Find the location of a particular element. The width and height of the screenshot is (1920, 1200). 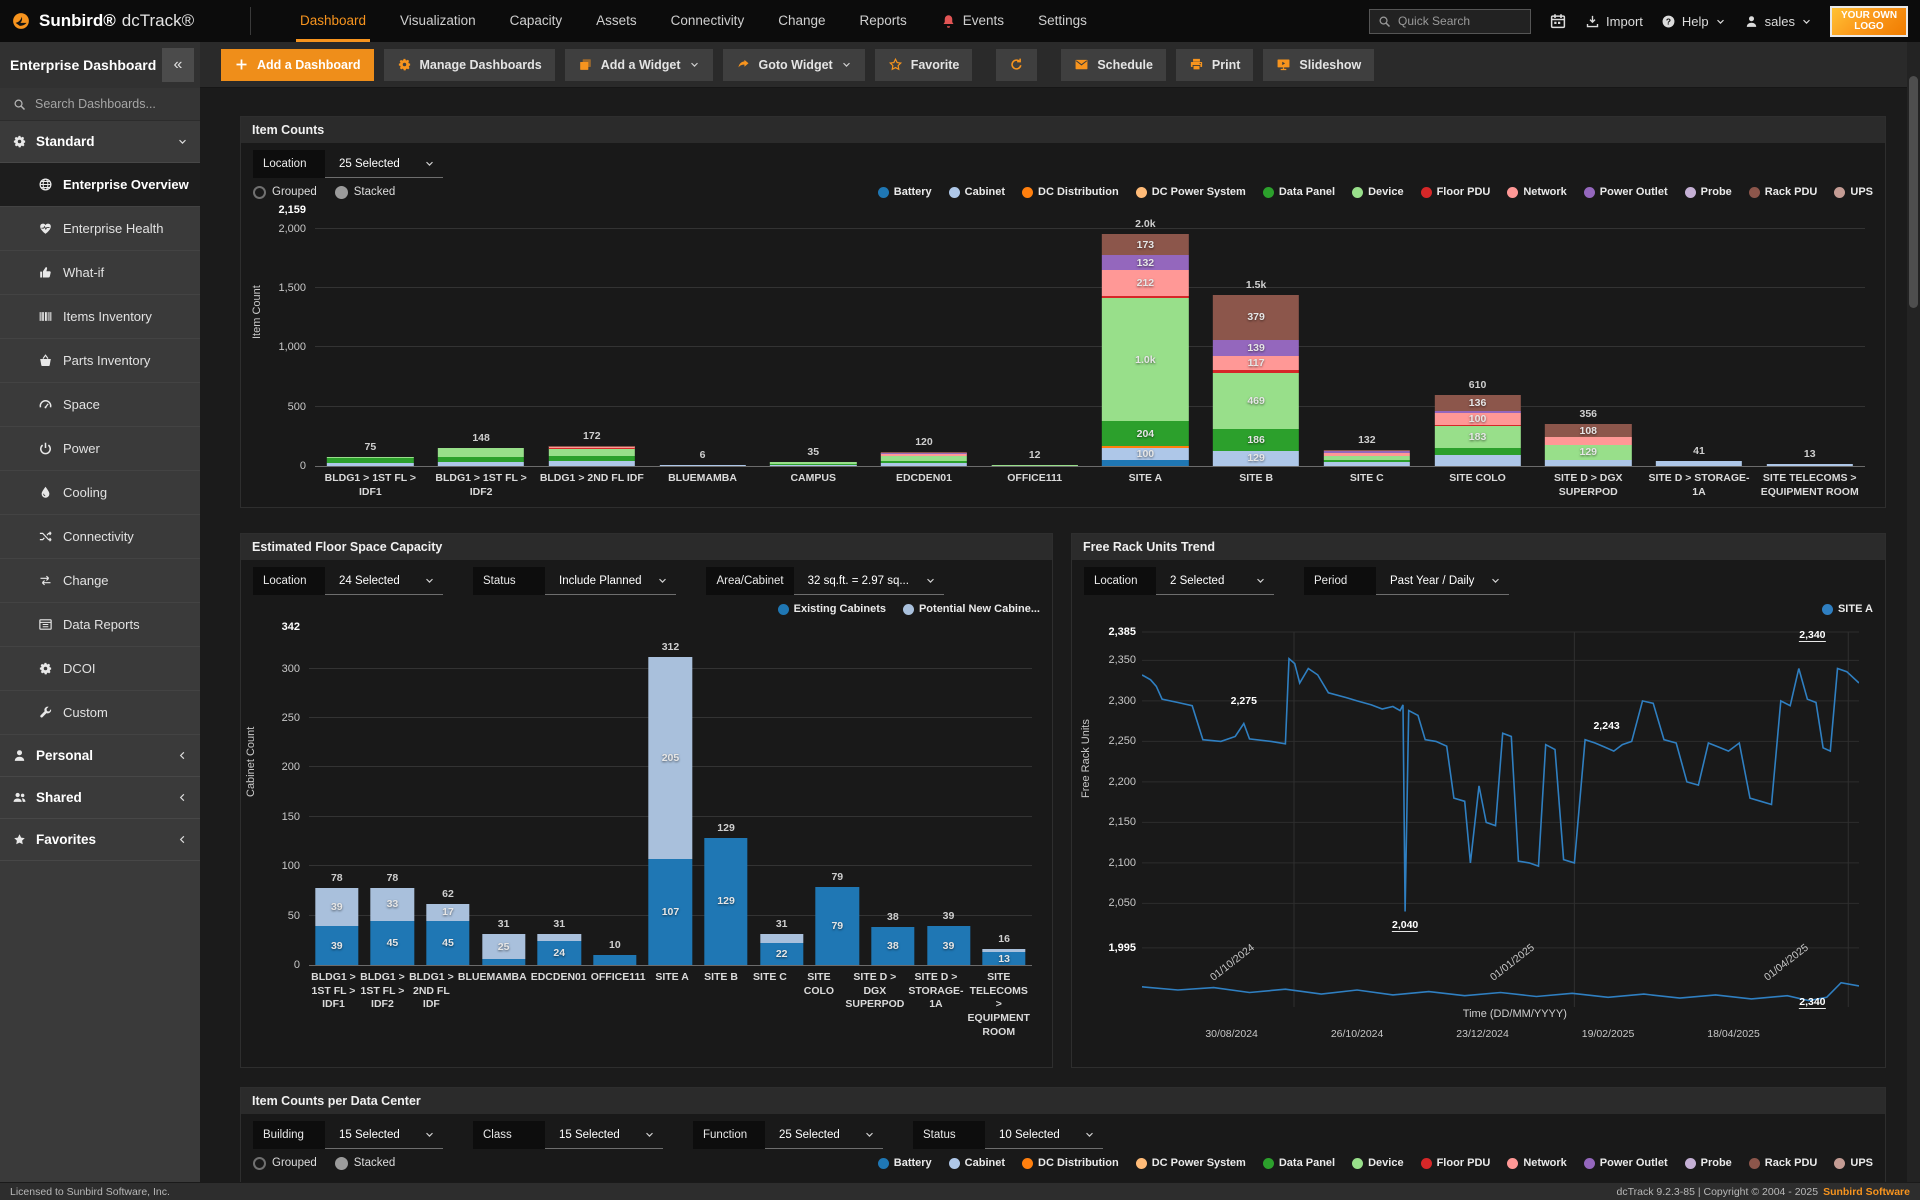

scrollbar-thumb is located at coordinates (1913, 192).